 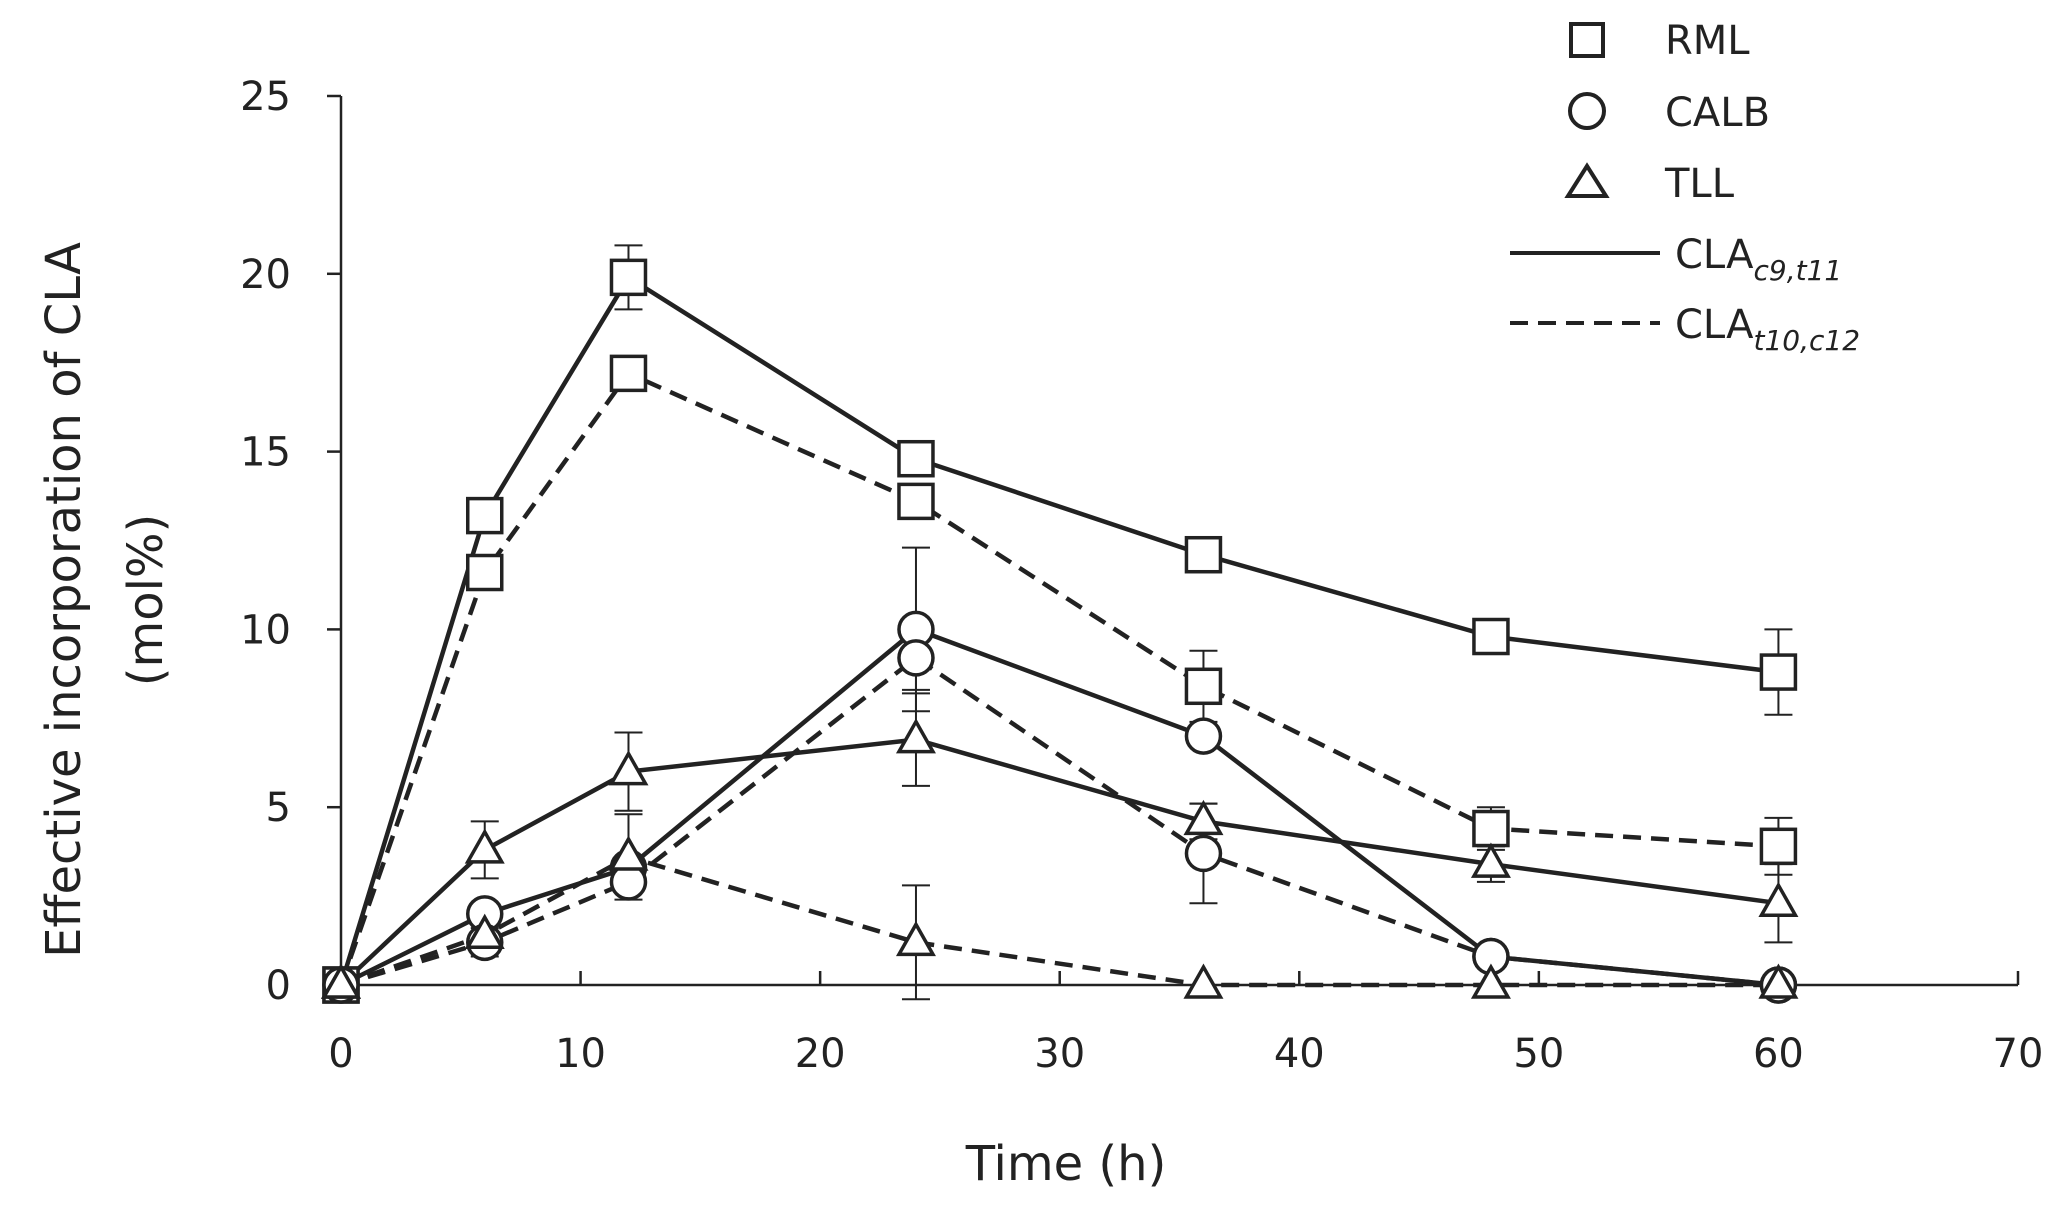 I want to click on legend-label-rml: RML, so click(x=1707, y=41).